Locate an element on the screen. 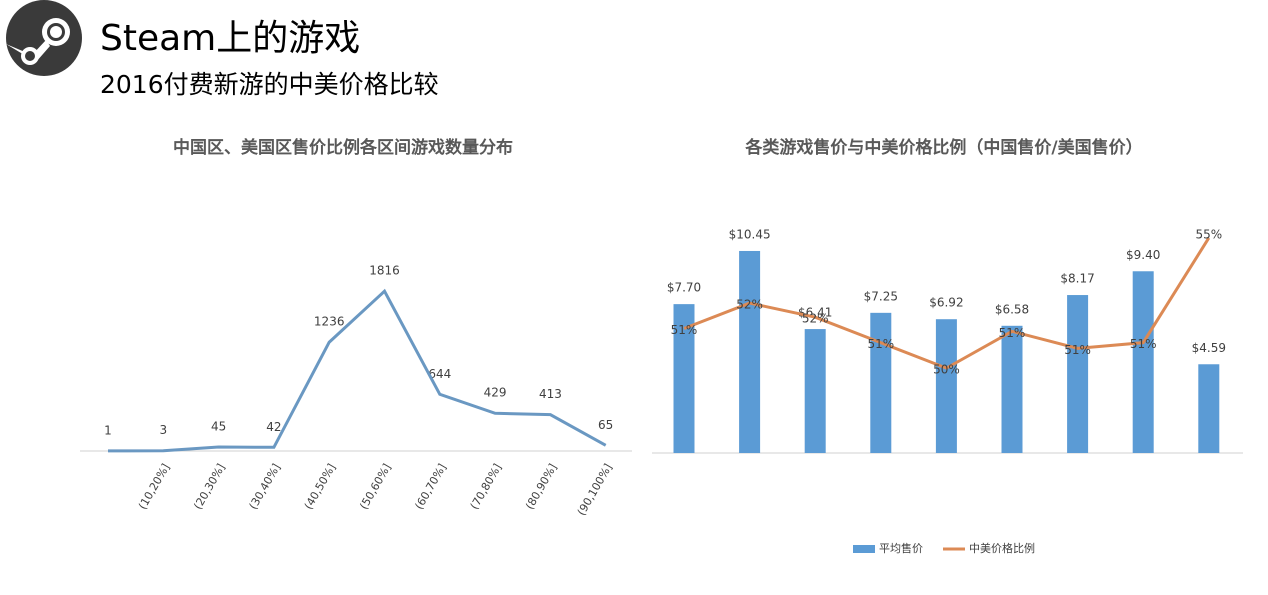 This screenshot has height=595, width=1268. x-tick-label: (30,40%] is located at coordinates (265, 487).